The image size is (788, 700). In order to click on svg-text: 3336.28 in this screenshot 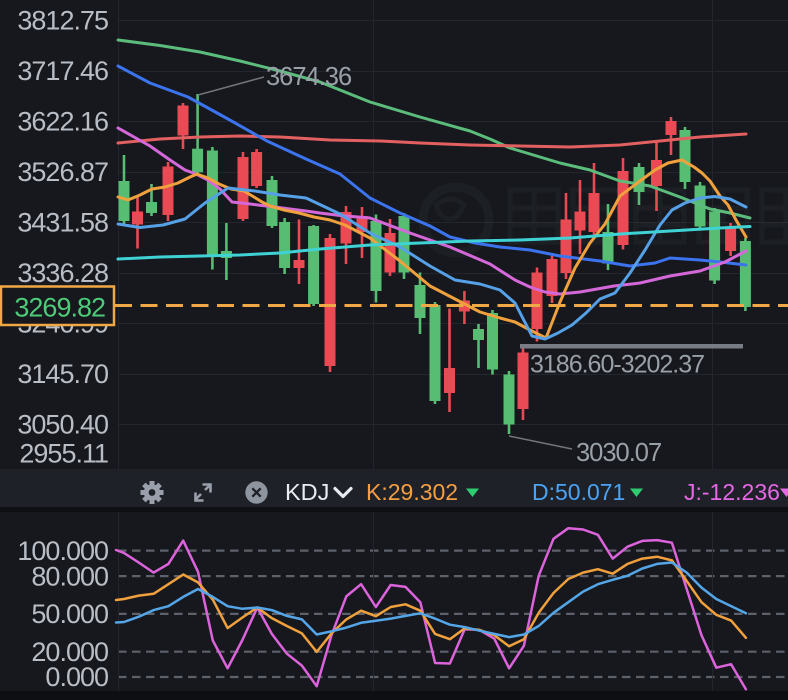, I will do `click(62, 273)`.